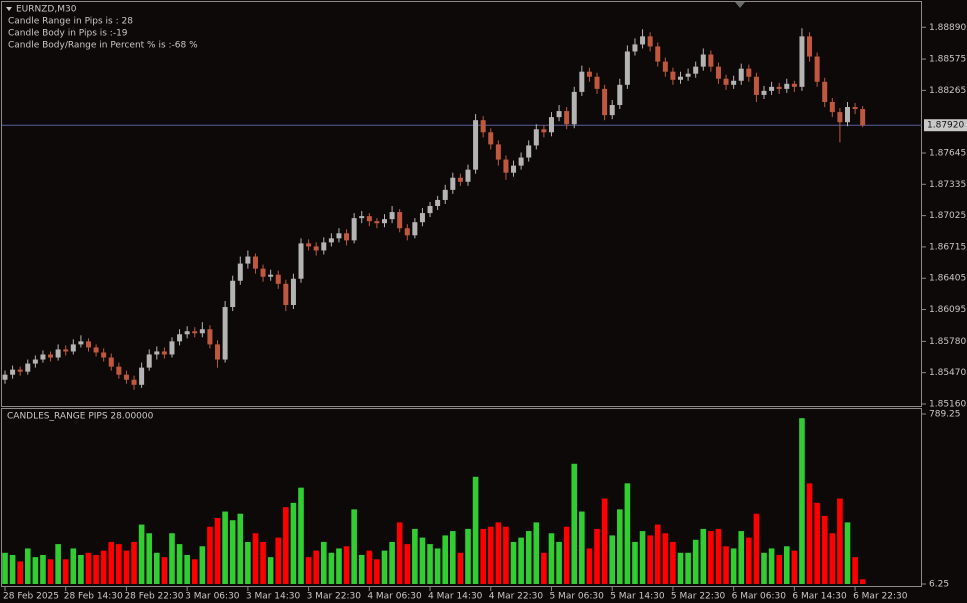  Describe the element at coordinates (947, 91) in the screenshot. I see `y-tick-label: 1.88265` at that location.